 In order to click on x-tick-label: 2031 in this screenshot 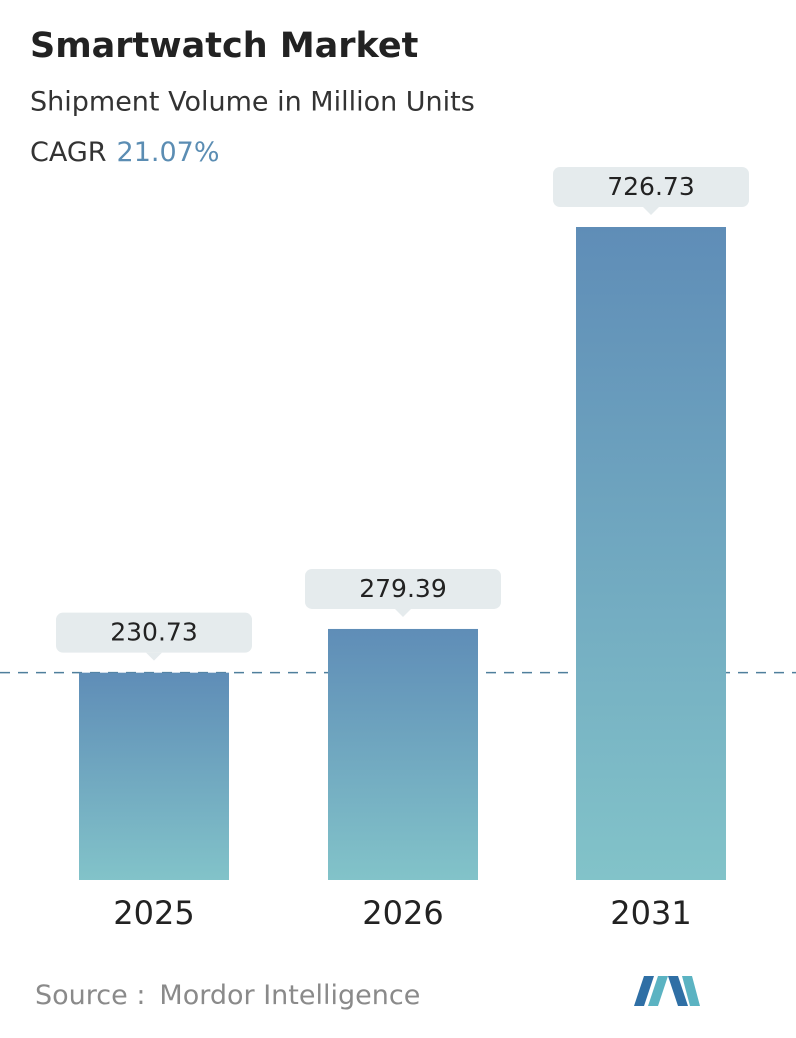, I will do `click(650, 913)`.